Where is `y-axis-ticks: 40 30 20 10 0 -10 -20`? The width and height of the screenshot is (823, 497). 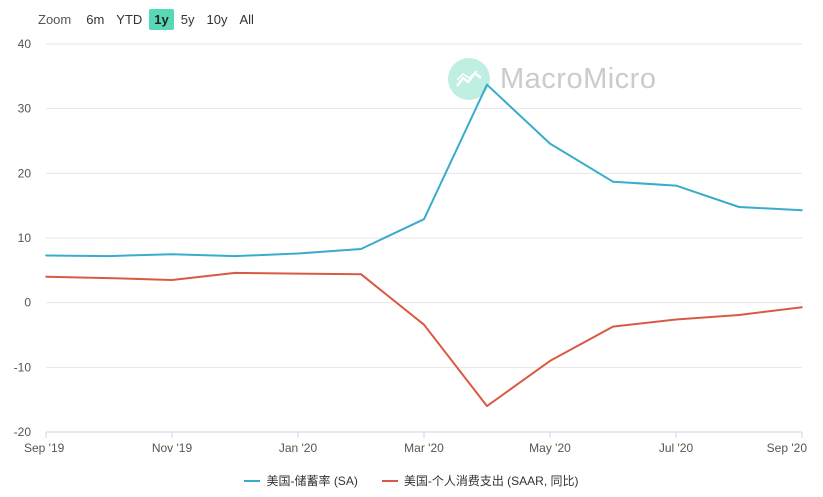
y-axis-ticks: 40 30 20 10 0 -10 -20 is located at coordinates (23, 238).